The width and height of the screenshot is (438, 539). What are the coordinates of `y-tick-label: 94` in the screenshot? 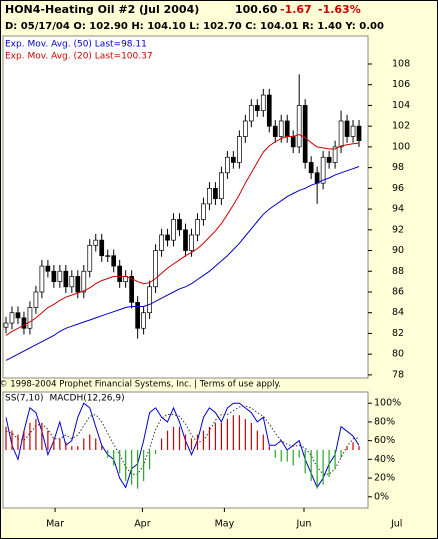 It's located at (398, 209).